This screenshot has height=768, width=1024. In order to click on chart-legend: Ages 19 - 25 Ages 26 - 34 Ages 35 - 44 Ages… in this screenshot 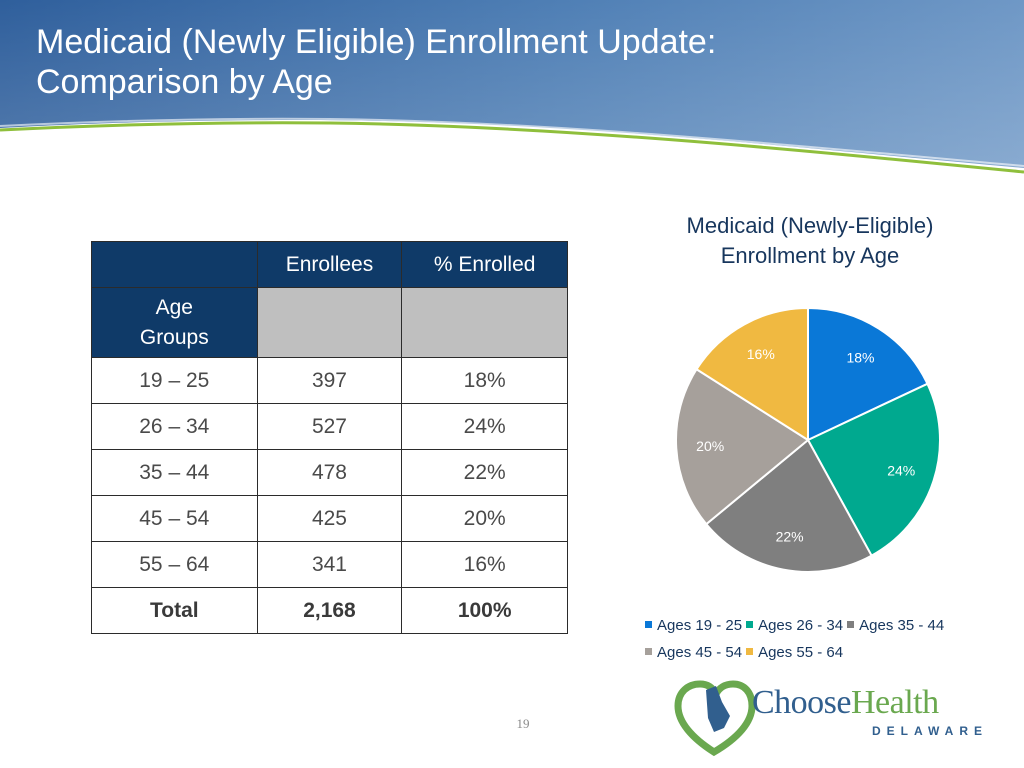, I will do `click(825, 639)`.